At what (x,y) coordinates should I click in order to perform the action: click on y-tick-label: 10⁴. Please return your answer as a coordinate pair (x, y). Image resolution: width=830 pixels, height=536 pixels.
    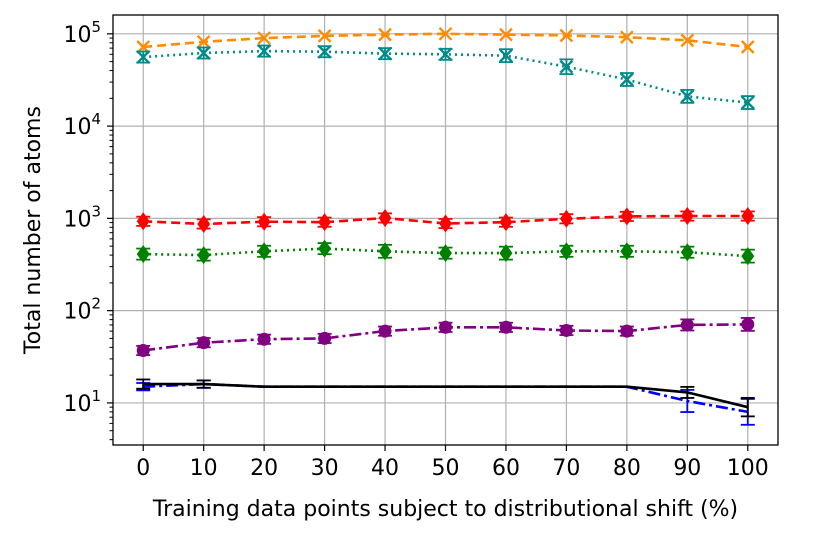
    Looking at the image, I should click on (82, 125).